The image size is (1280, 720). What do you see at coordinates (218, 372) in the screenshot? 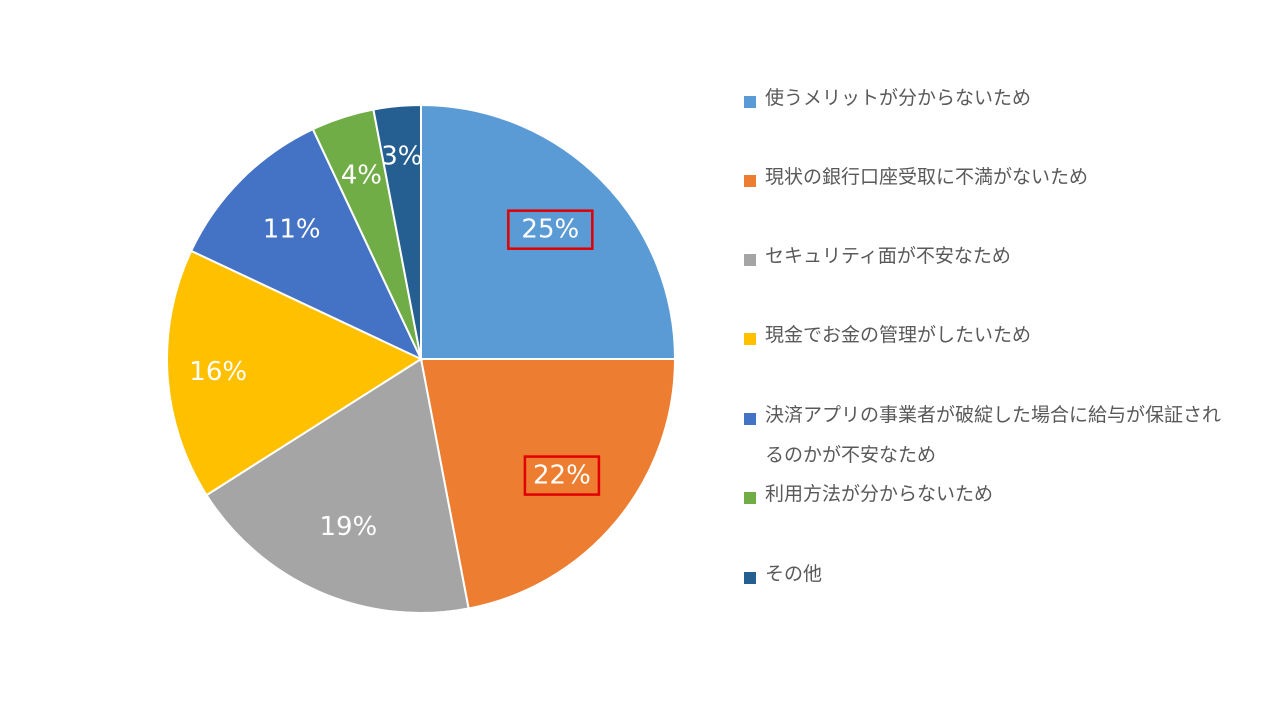
I see `slice-label-4: 16%` at bounding box center [218, 372].